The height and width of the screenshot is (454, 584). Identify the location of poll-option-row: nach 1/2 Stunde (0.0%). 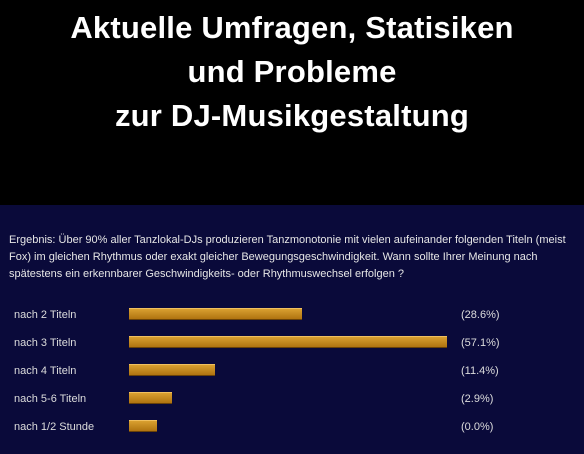
(292, 428).